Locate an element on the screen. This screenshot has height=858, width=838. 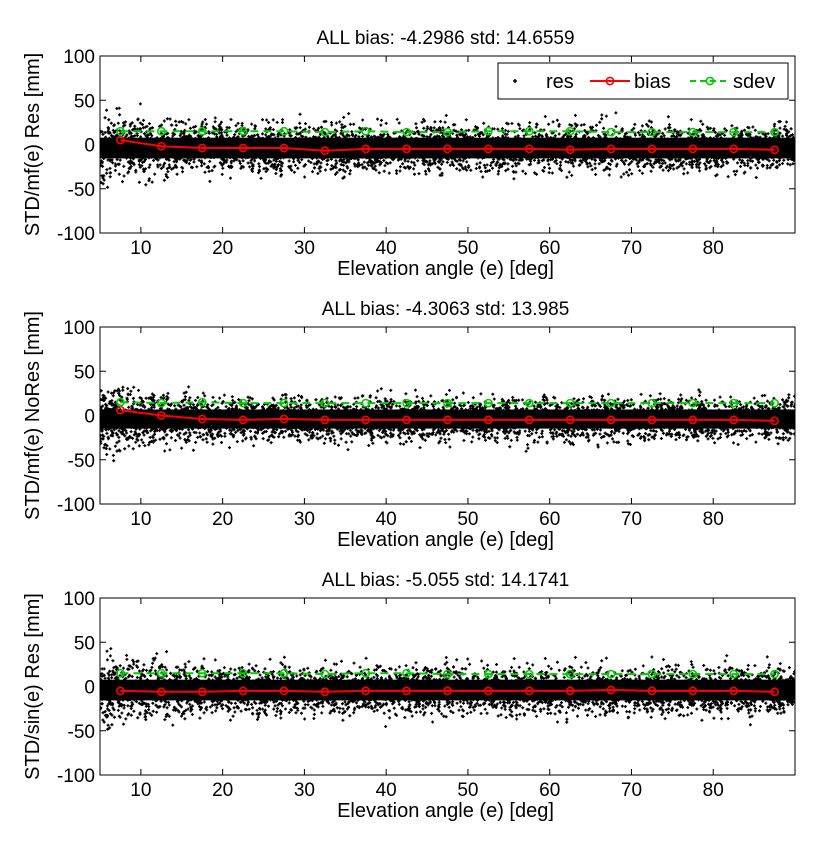
chart-title: ALL bias: -5.055 std: 14.1741 is located at coordinates (446, 580).